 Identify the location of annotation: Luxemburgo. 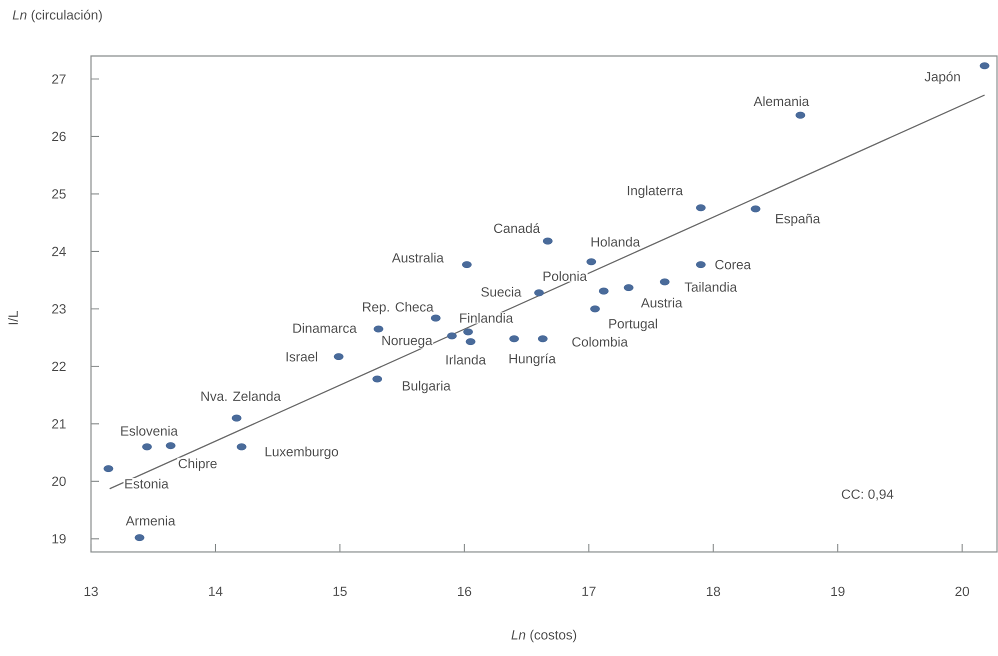
(302, 453).